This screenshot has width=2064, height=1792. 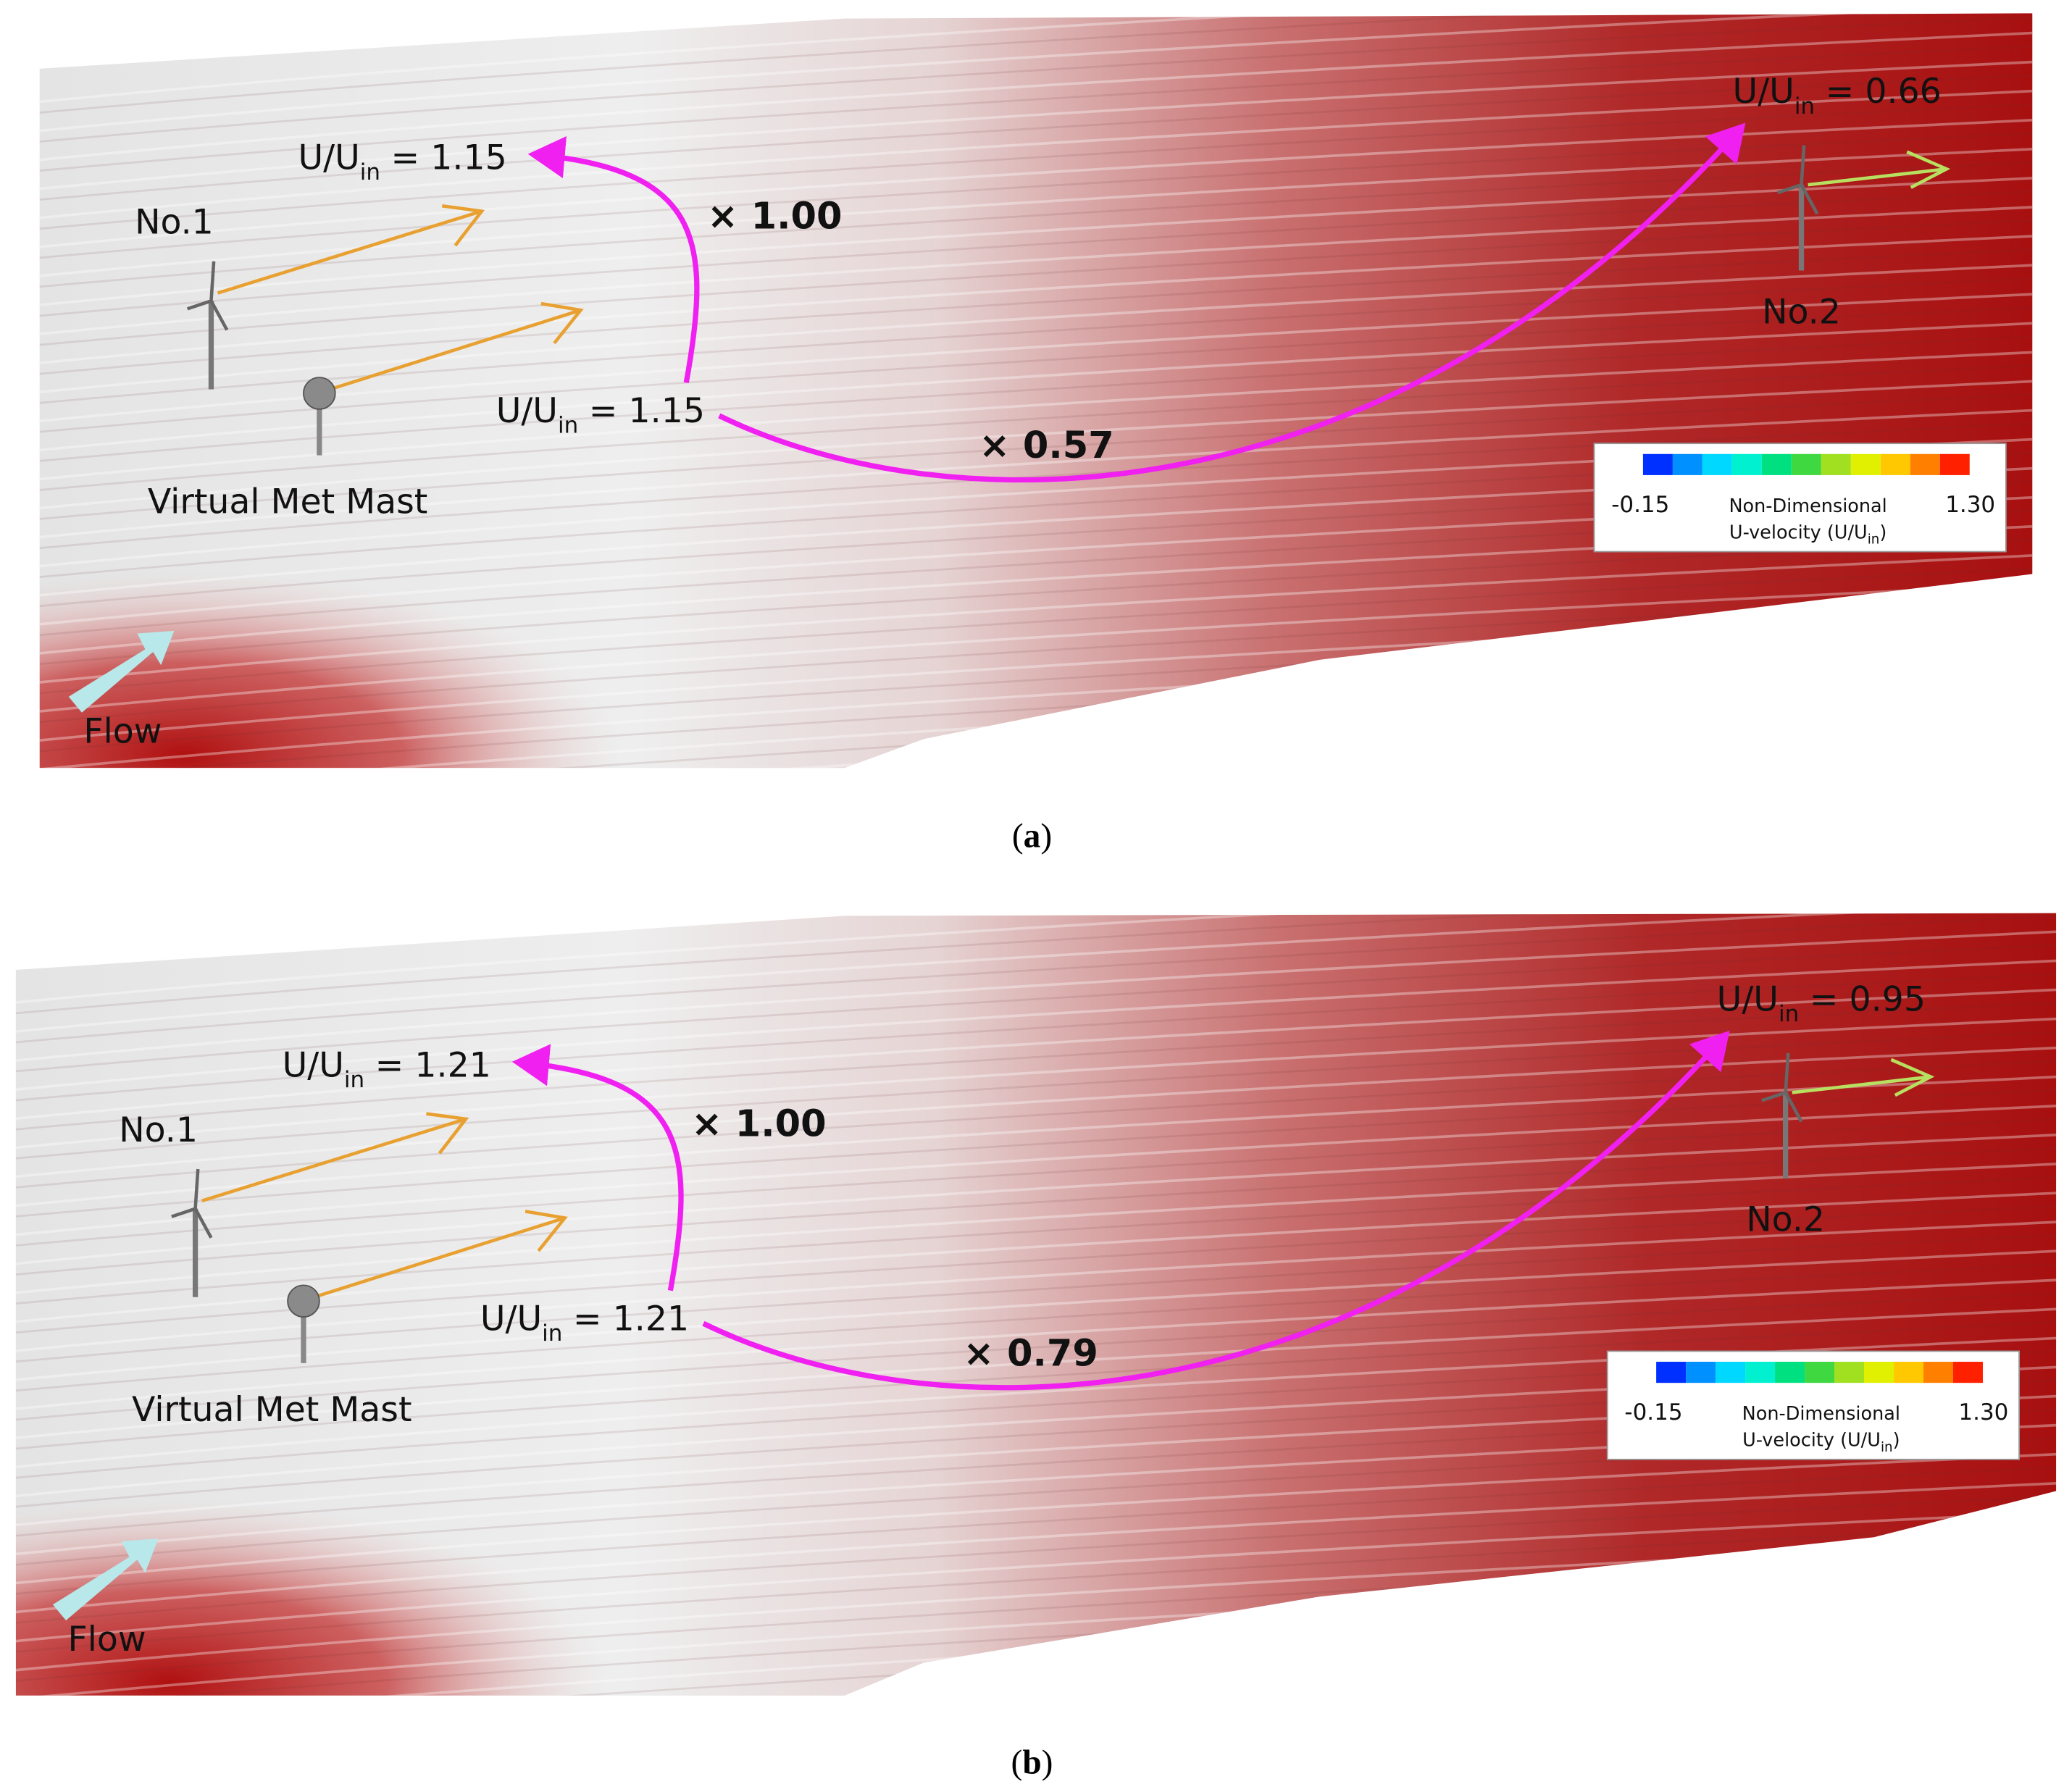 I want to click on caption-open: (, so click(x=1018, y=836).